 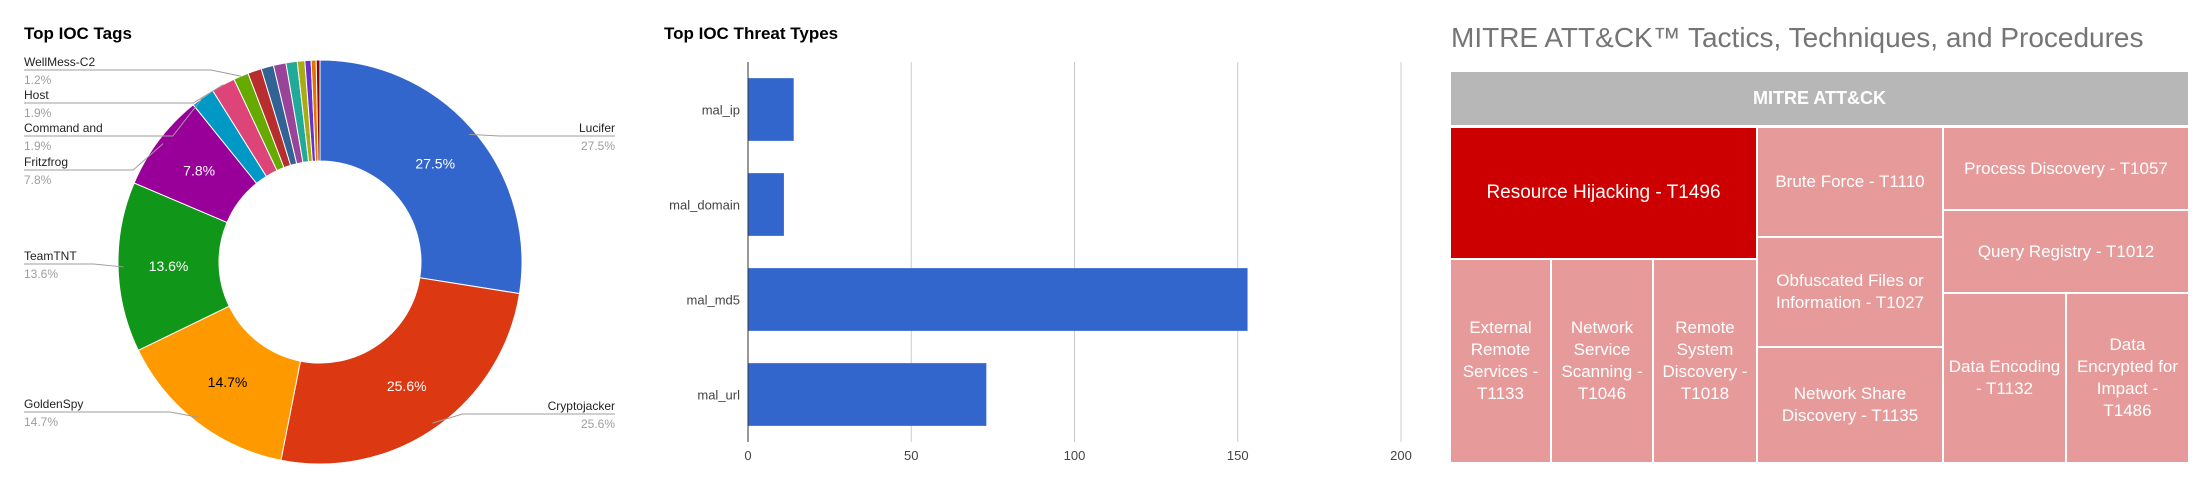 What do you see at coordinates (2066, 251) in the screenshot?
I see `treemap-cell-query-registry: Query Registry - T1012` at bounding box center [2066, 251].